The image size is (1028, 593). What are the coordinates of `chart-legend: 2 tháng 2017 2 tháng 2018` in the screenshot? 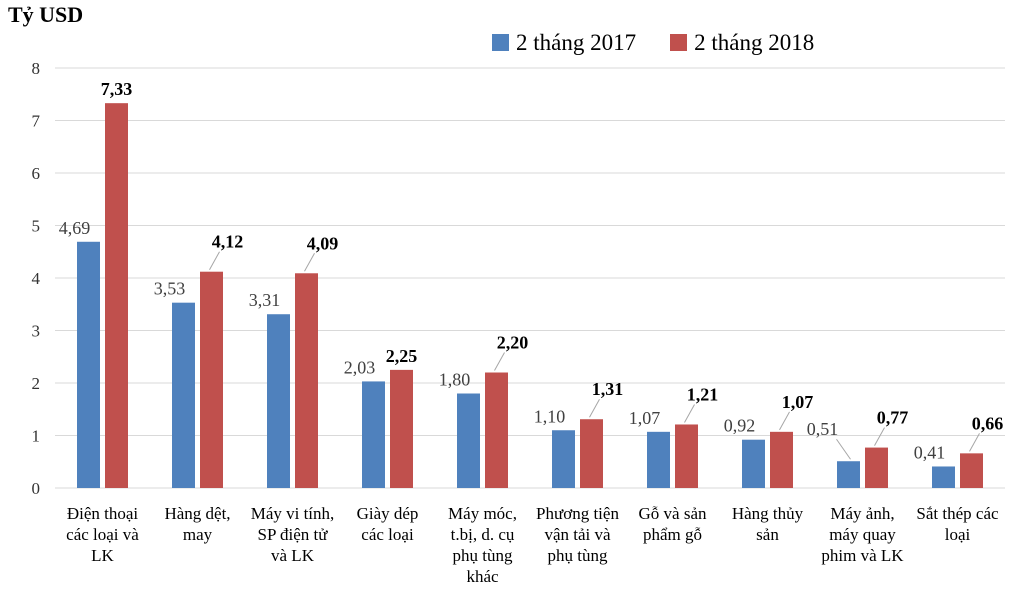 It's located at (653, 42).